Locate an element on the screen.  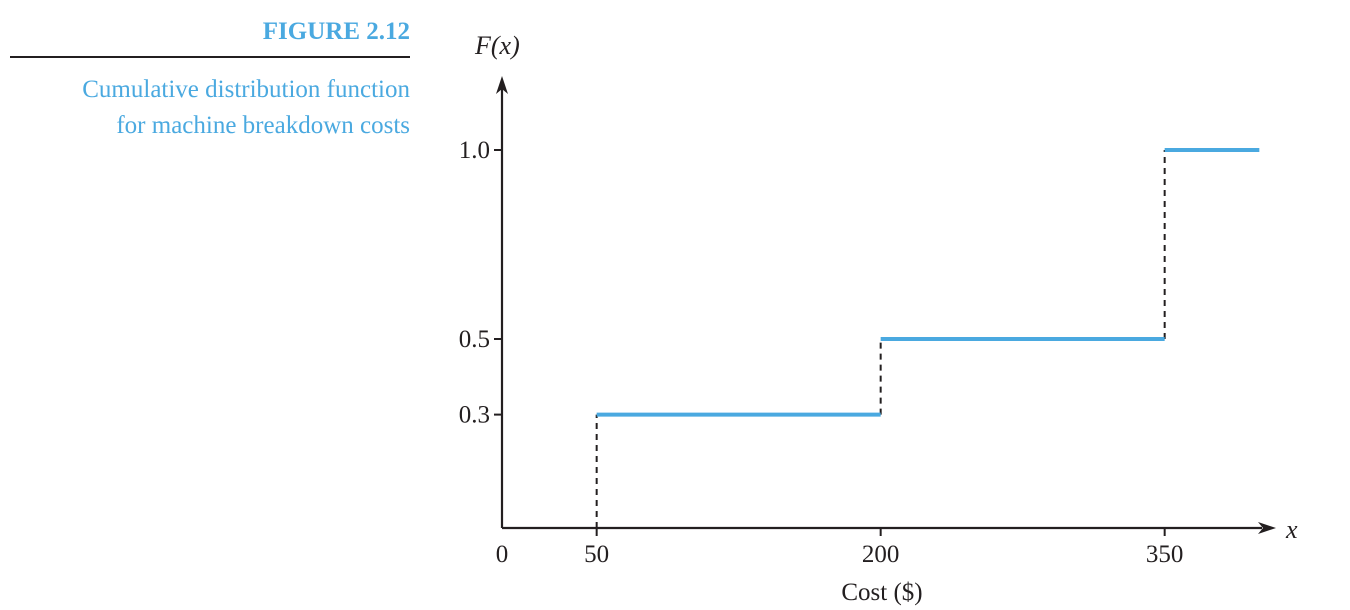
x-tick-label: 200 is located at coordinates (881, 554).